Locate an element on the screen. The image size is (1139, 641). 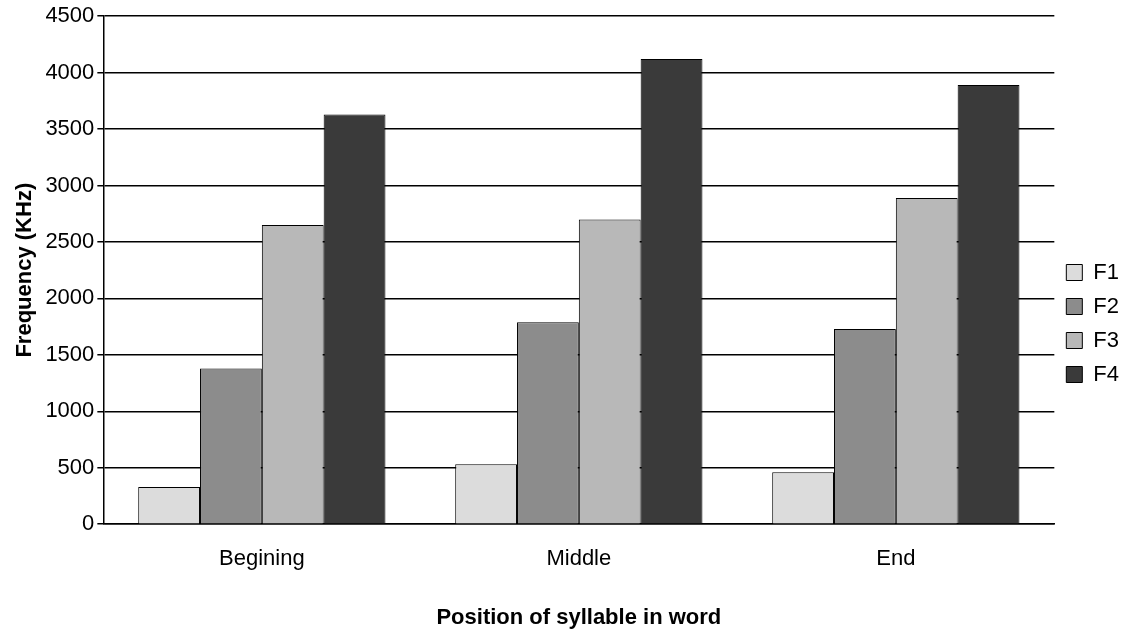
y-tick-label: 1000 is located at coordinates (70, 410).